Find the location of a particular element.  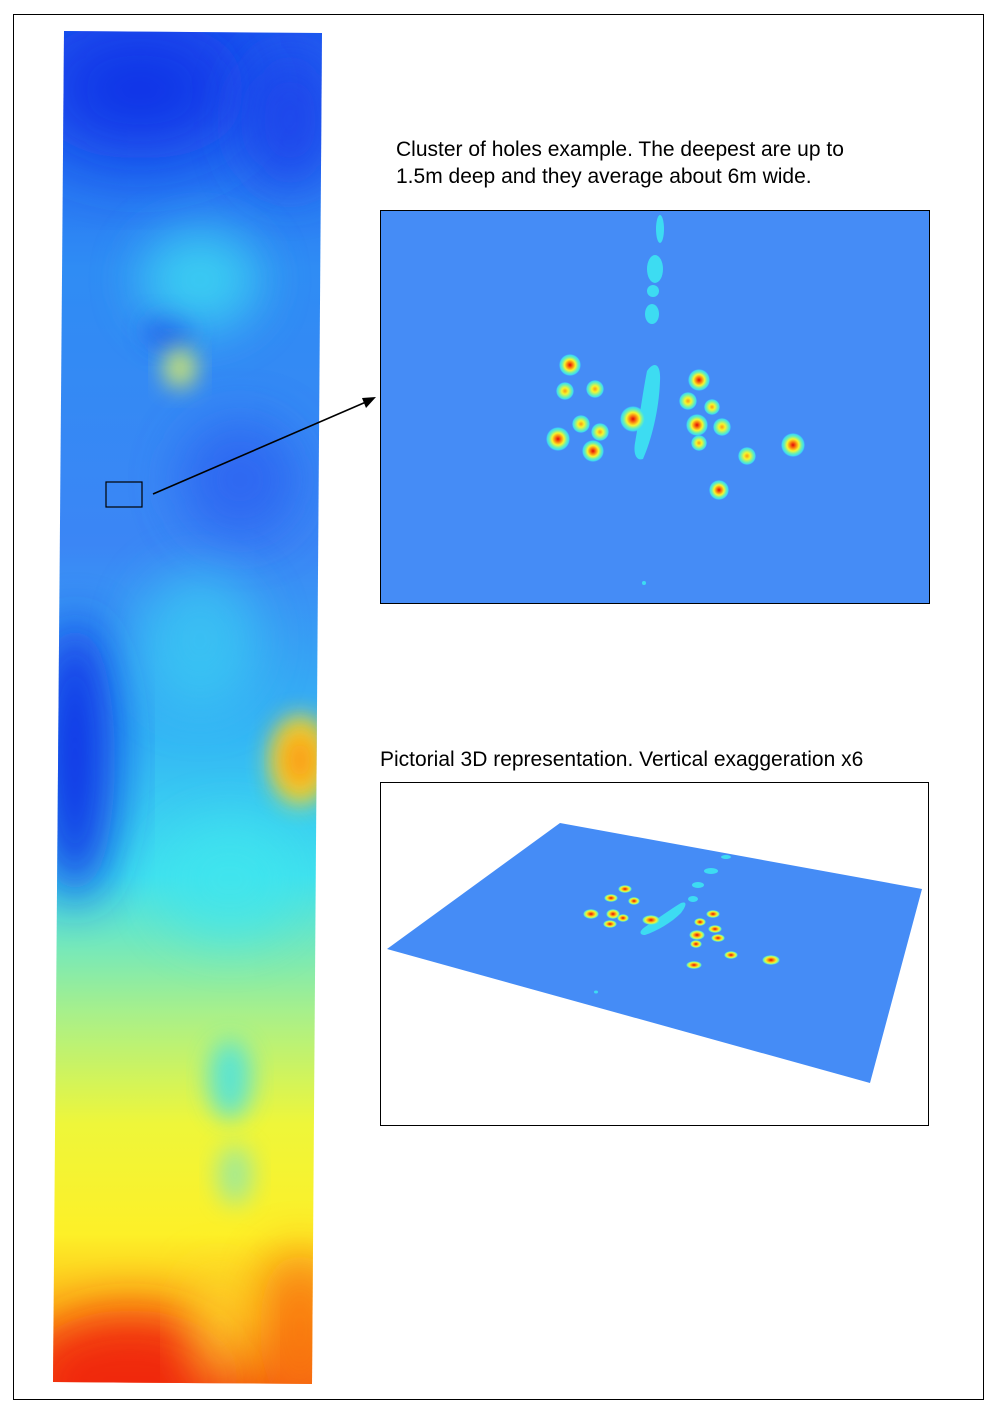

callout-arrow is located at coordinates (264, 446).